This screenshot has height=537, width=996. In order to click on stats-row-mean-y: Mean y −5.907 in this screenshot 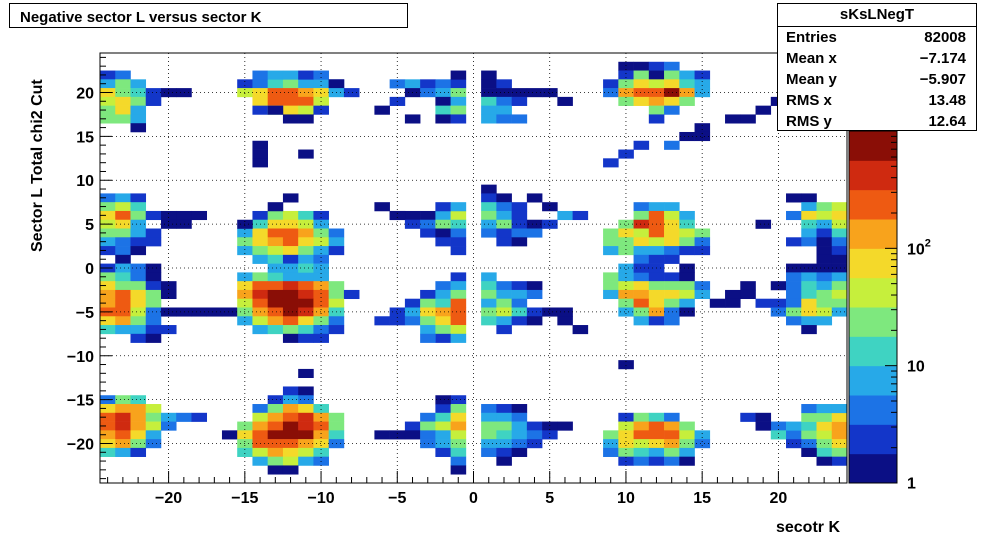, I will do `click(876, 79)`.